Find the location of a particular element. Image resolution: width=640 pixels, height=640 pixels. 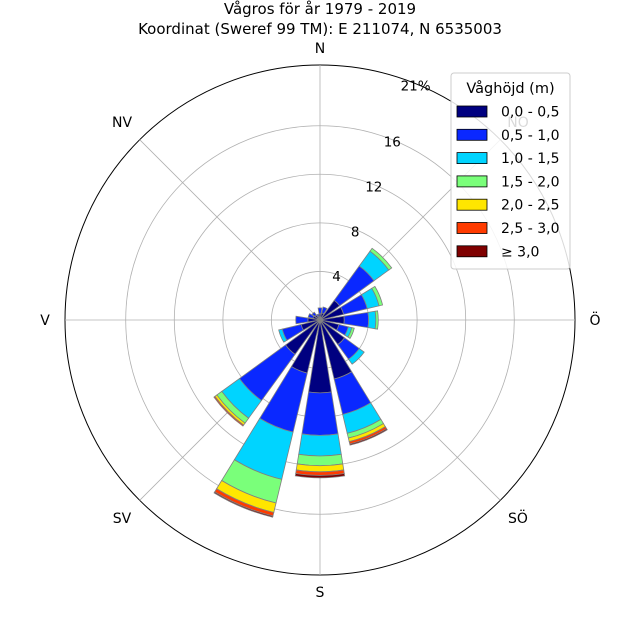

legend-box is located at coordinates (510, 171).